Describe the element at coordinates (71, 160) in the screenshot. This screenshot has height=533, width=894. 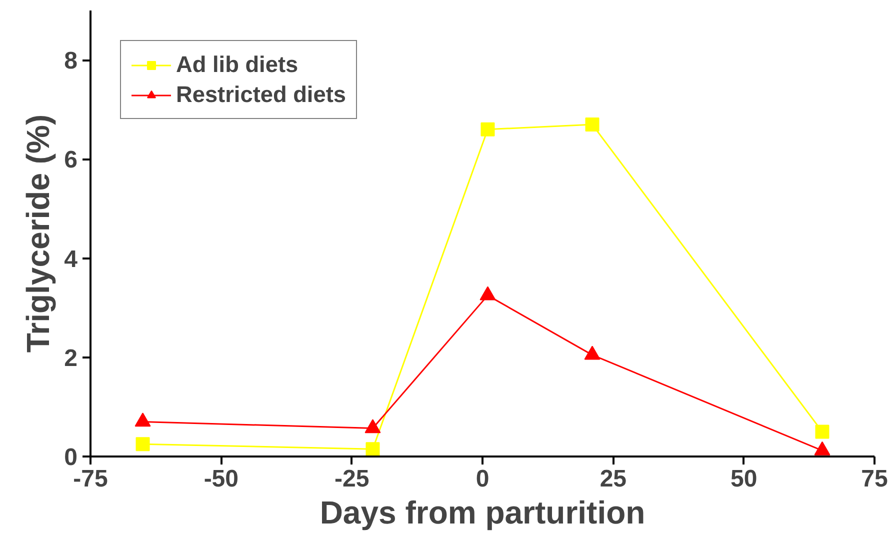
I see `y-tick-label: 6` at that location.